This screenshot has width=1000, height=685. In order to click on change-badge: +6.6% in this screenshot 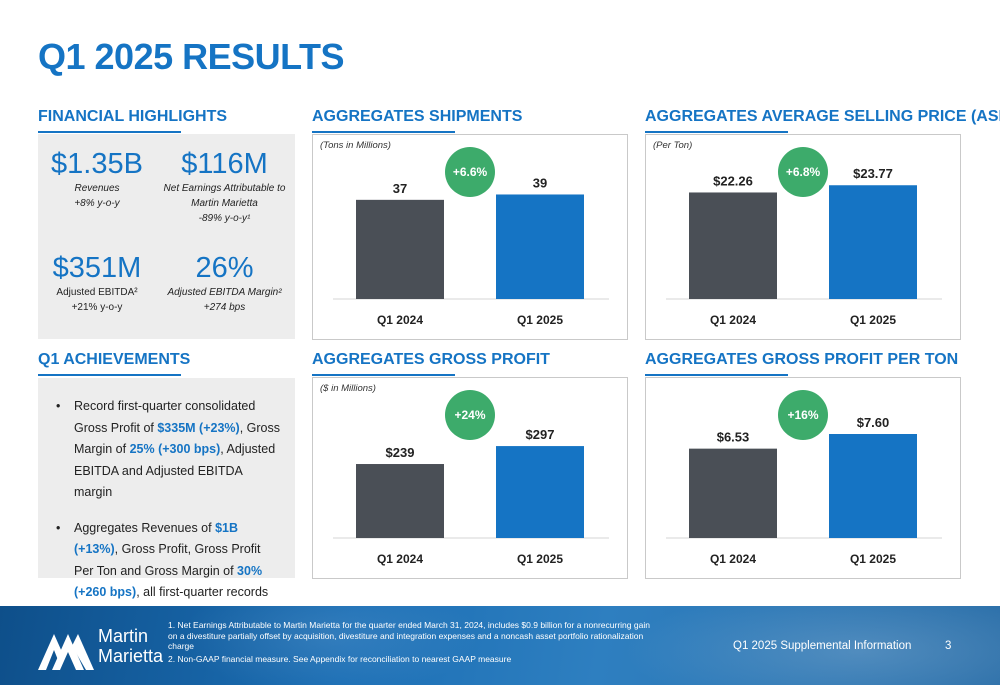, I will do `click(470, 172)`.